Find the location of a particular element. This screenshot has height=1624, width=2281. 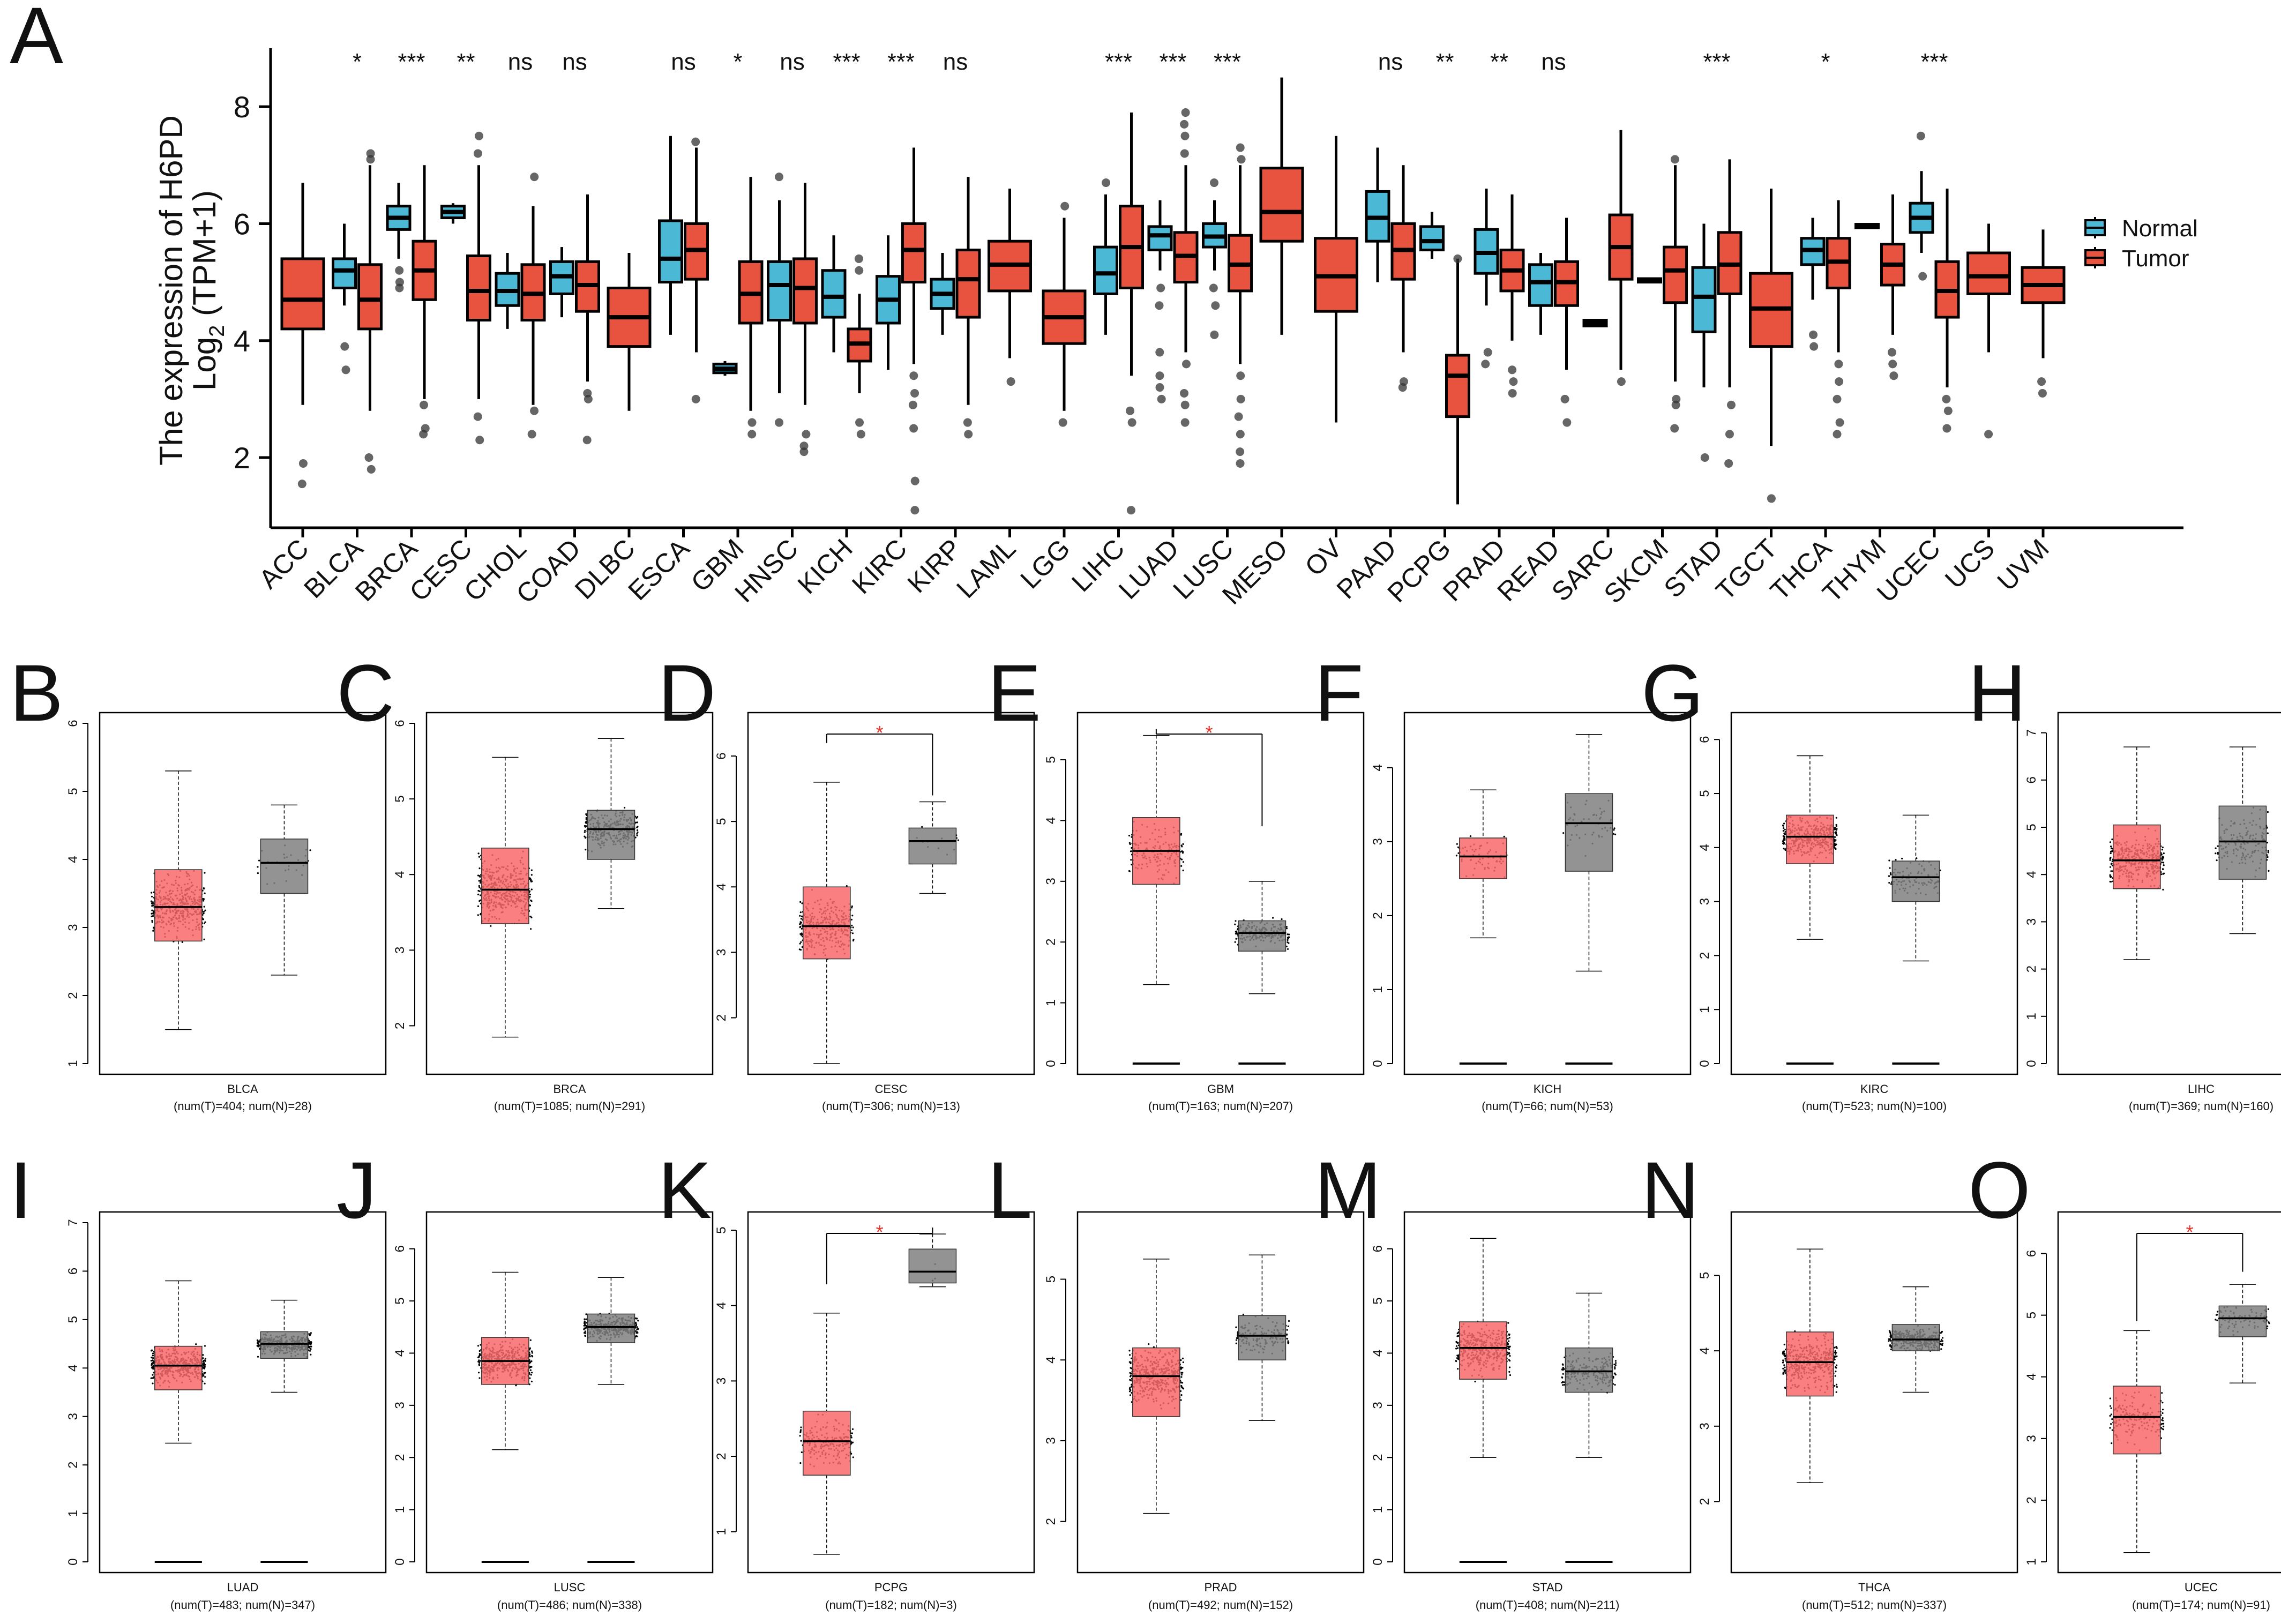

y-axis-label: The expression of H6PD is located at coordinates (171, 290).